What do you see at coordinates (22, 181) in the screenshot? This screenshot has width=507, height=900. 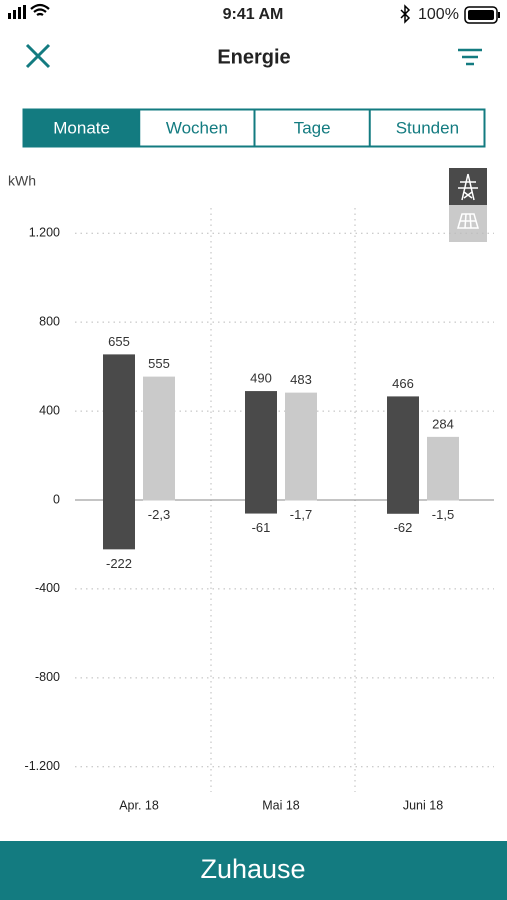 I see `y-axis-label: kWh` at bounding box center [22, 181].